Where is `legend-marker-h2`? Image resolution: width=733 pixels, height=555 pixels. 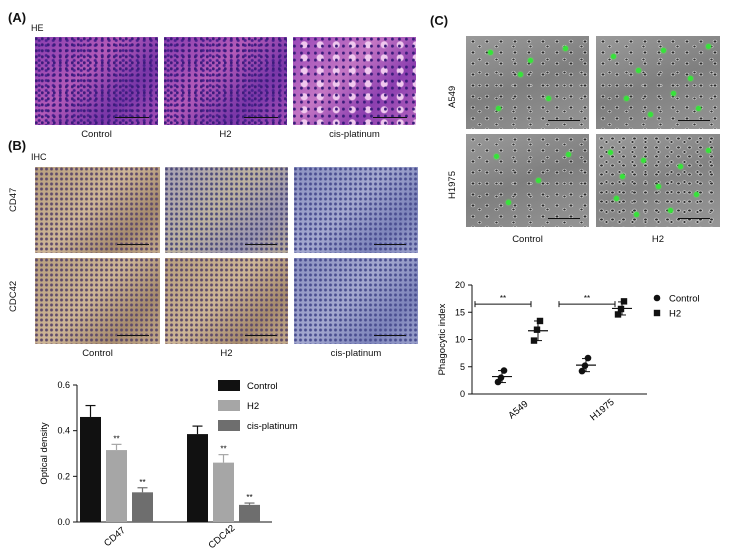
legend-marker-h2 is located at coordinates (657, 313).